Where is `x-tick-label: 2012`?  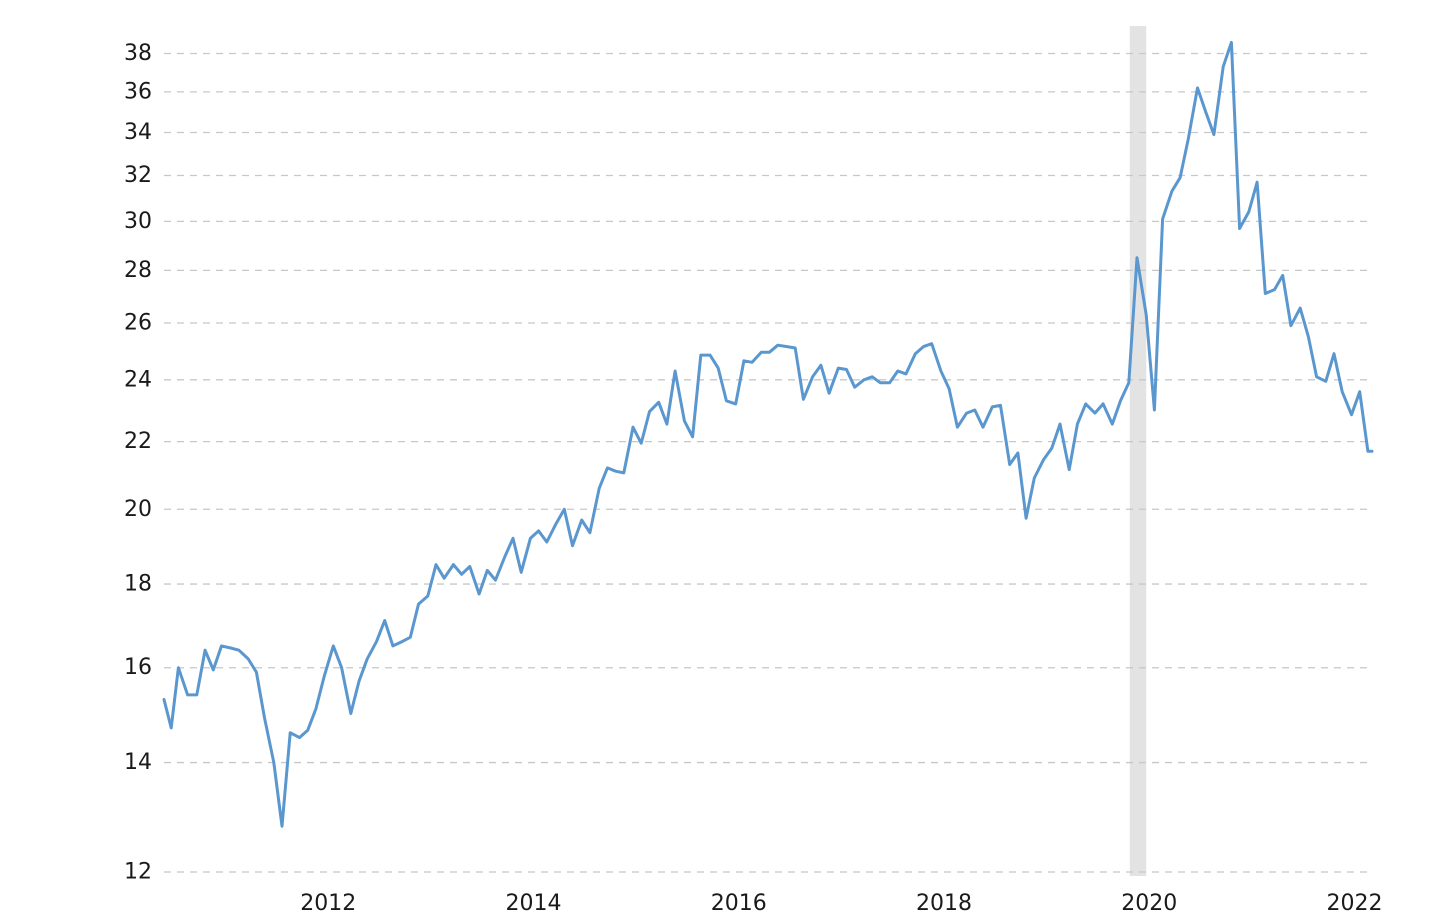 x-tick-label: 2012 is located at coordinates (328, 903).